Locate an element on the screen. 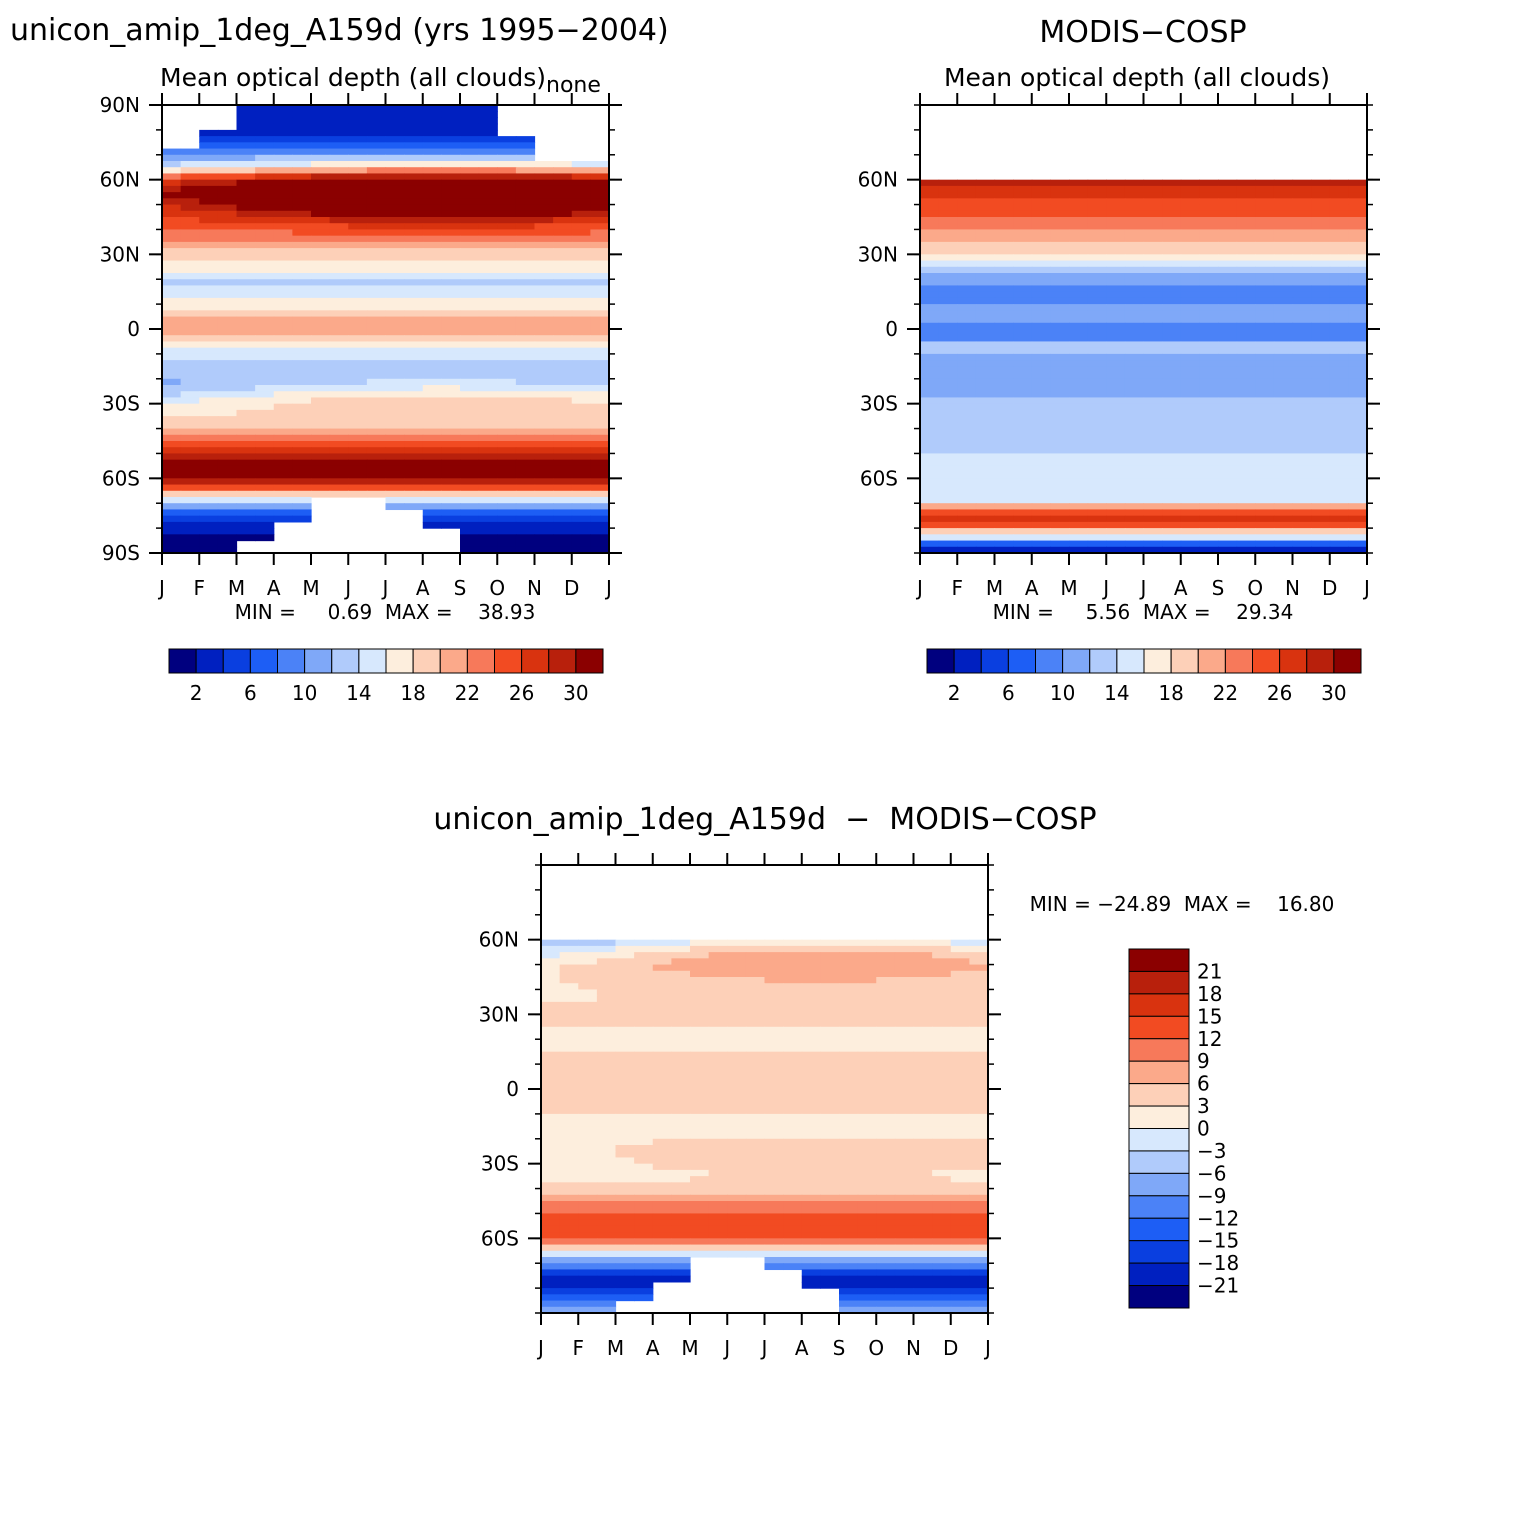 Image resolution: width=1530 pixels, height=1534 pixels. x-tick-label: A is located at coordinates (423, 588).